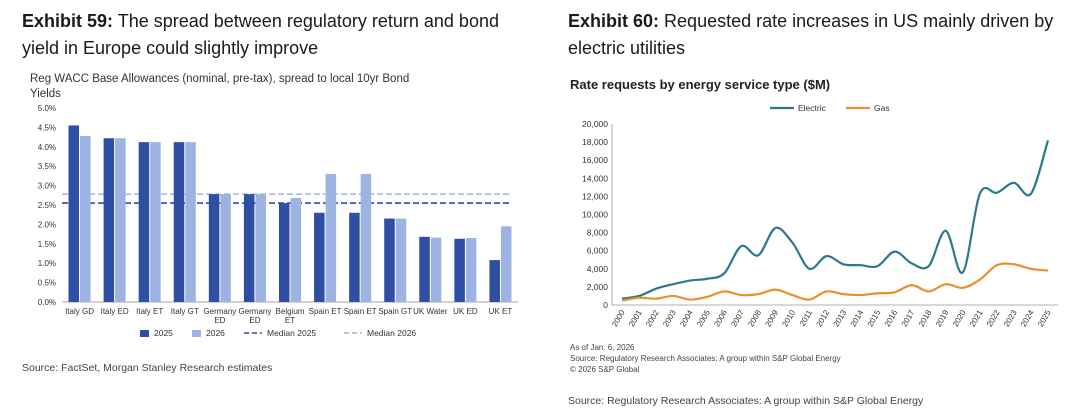 The image size is (1080, 419). What do you see at coordinates (595, 178) in the screenshot?
I see `y-tick-label: 14,000` at bounding box center [595, 178].